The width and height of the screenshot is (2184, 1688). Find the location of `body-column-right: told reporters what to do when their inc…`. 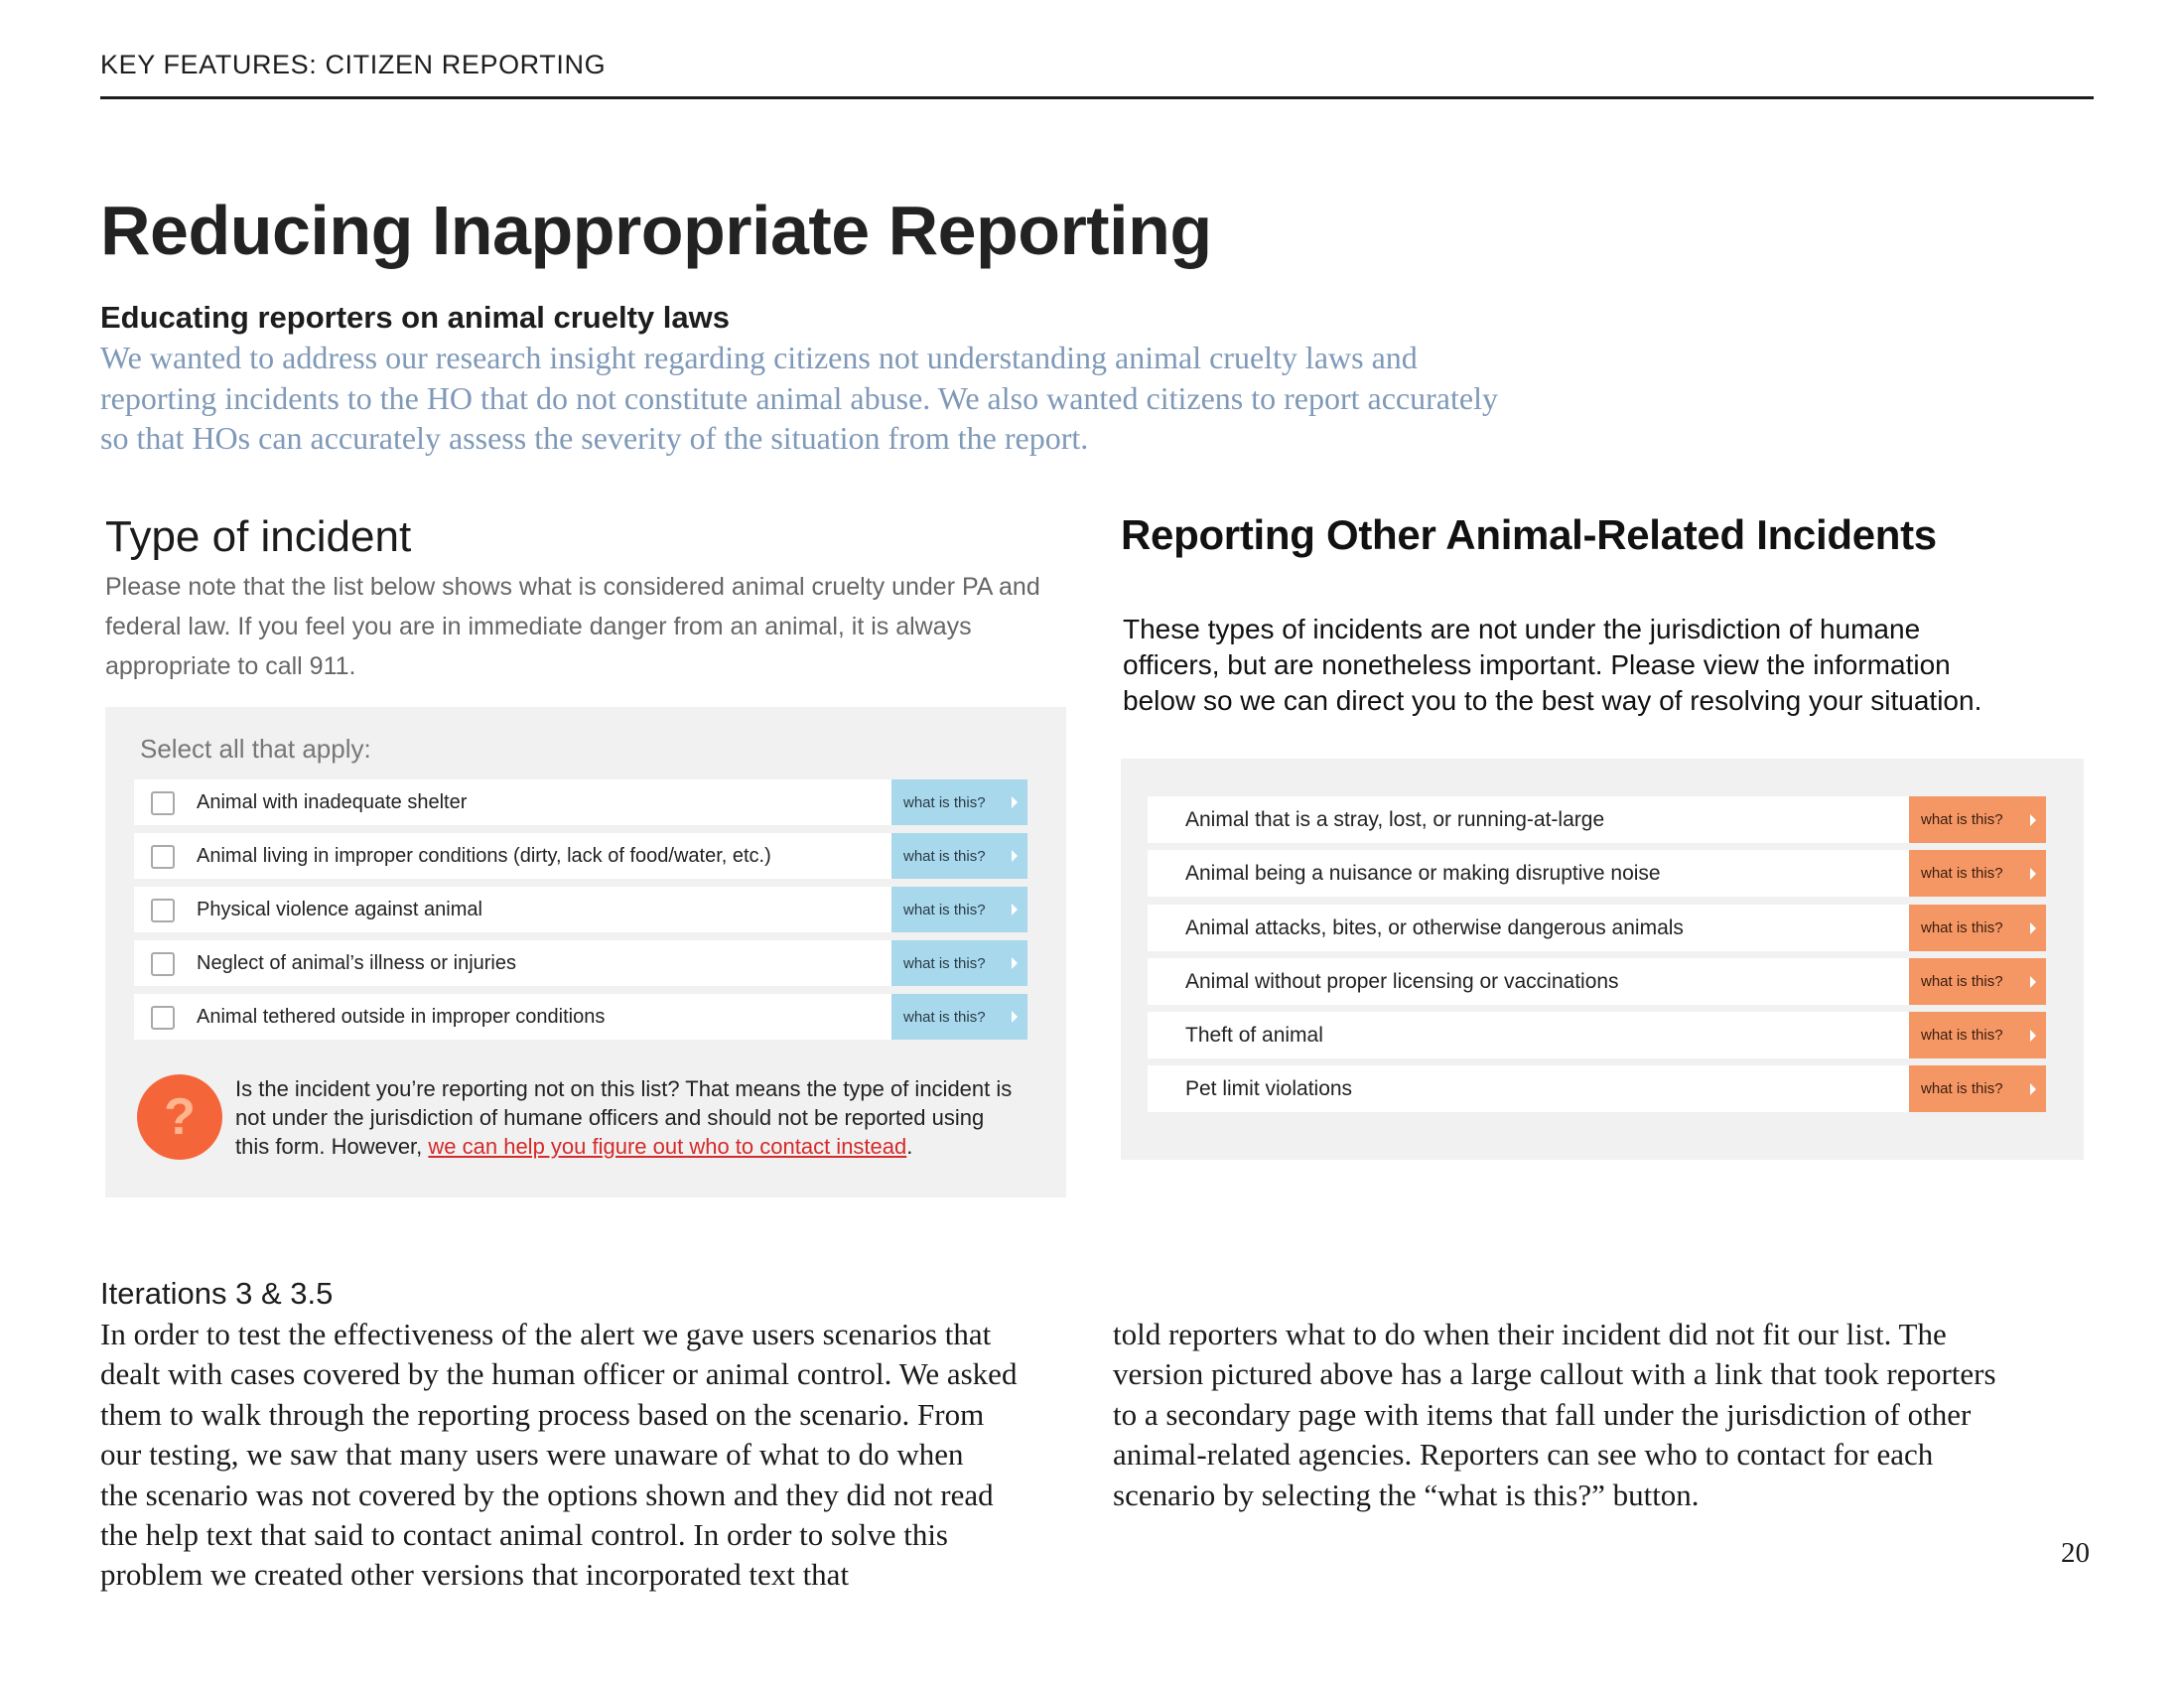

body-column-right: told reporters what to do when their inc… is located at coordinates (1599, 1415).